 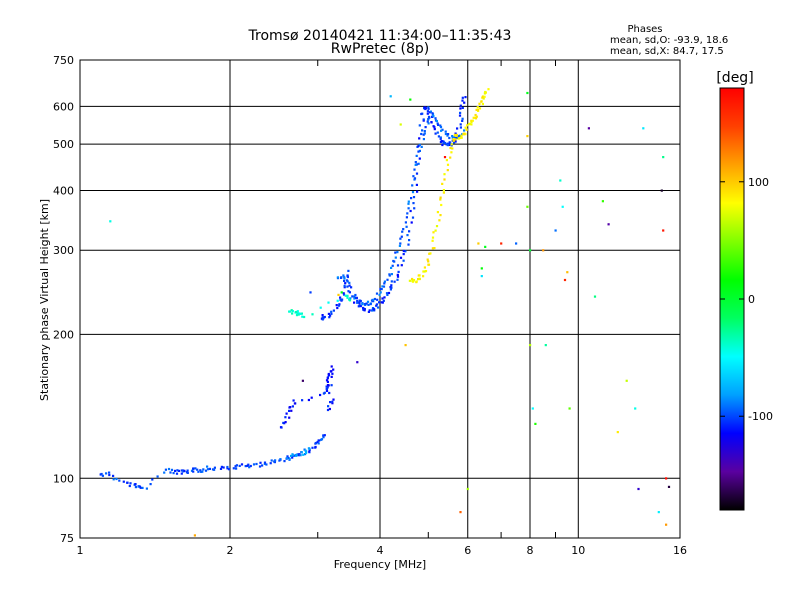 What do you see at coordinates (63, 478) in the screenshot?
I see `y-tick-label: 100` at bounding box center [63, 478].